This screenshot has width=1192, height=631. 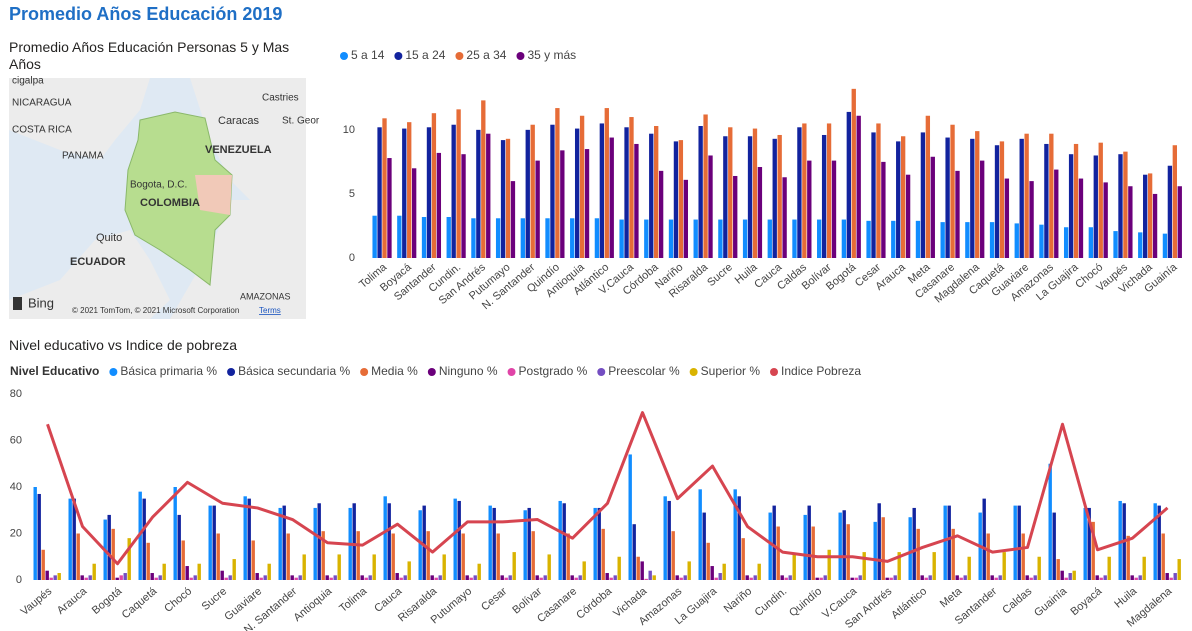 I want to click on map-label: cigalpa, so click(x=28, y=81).